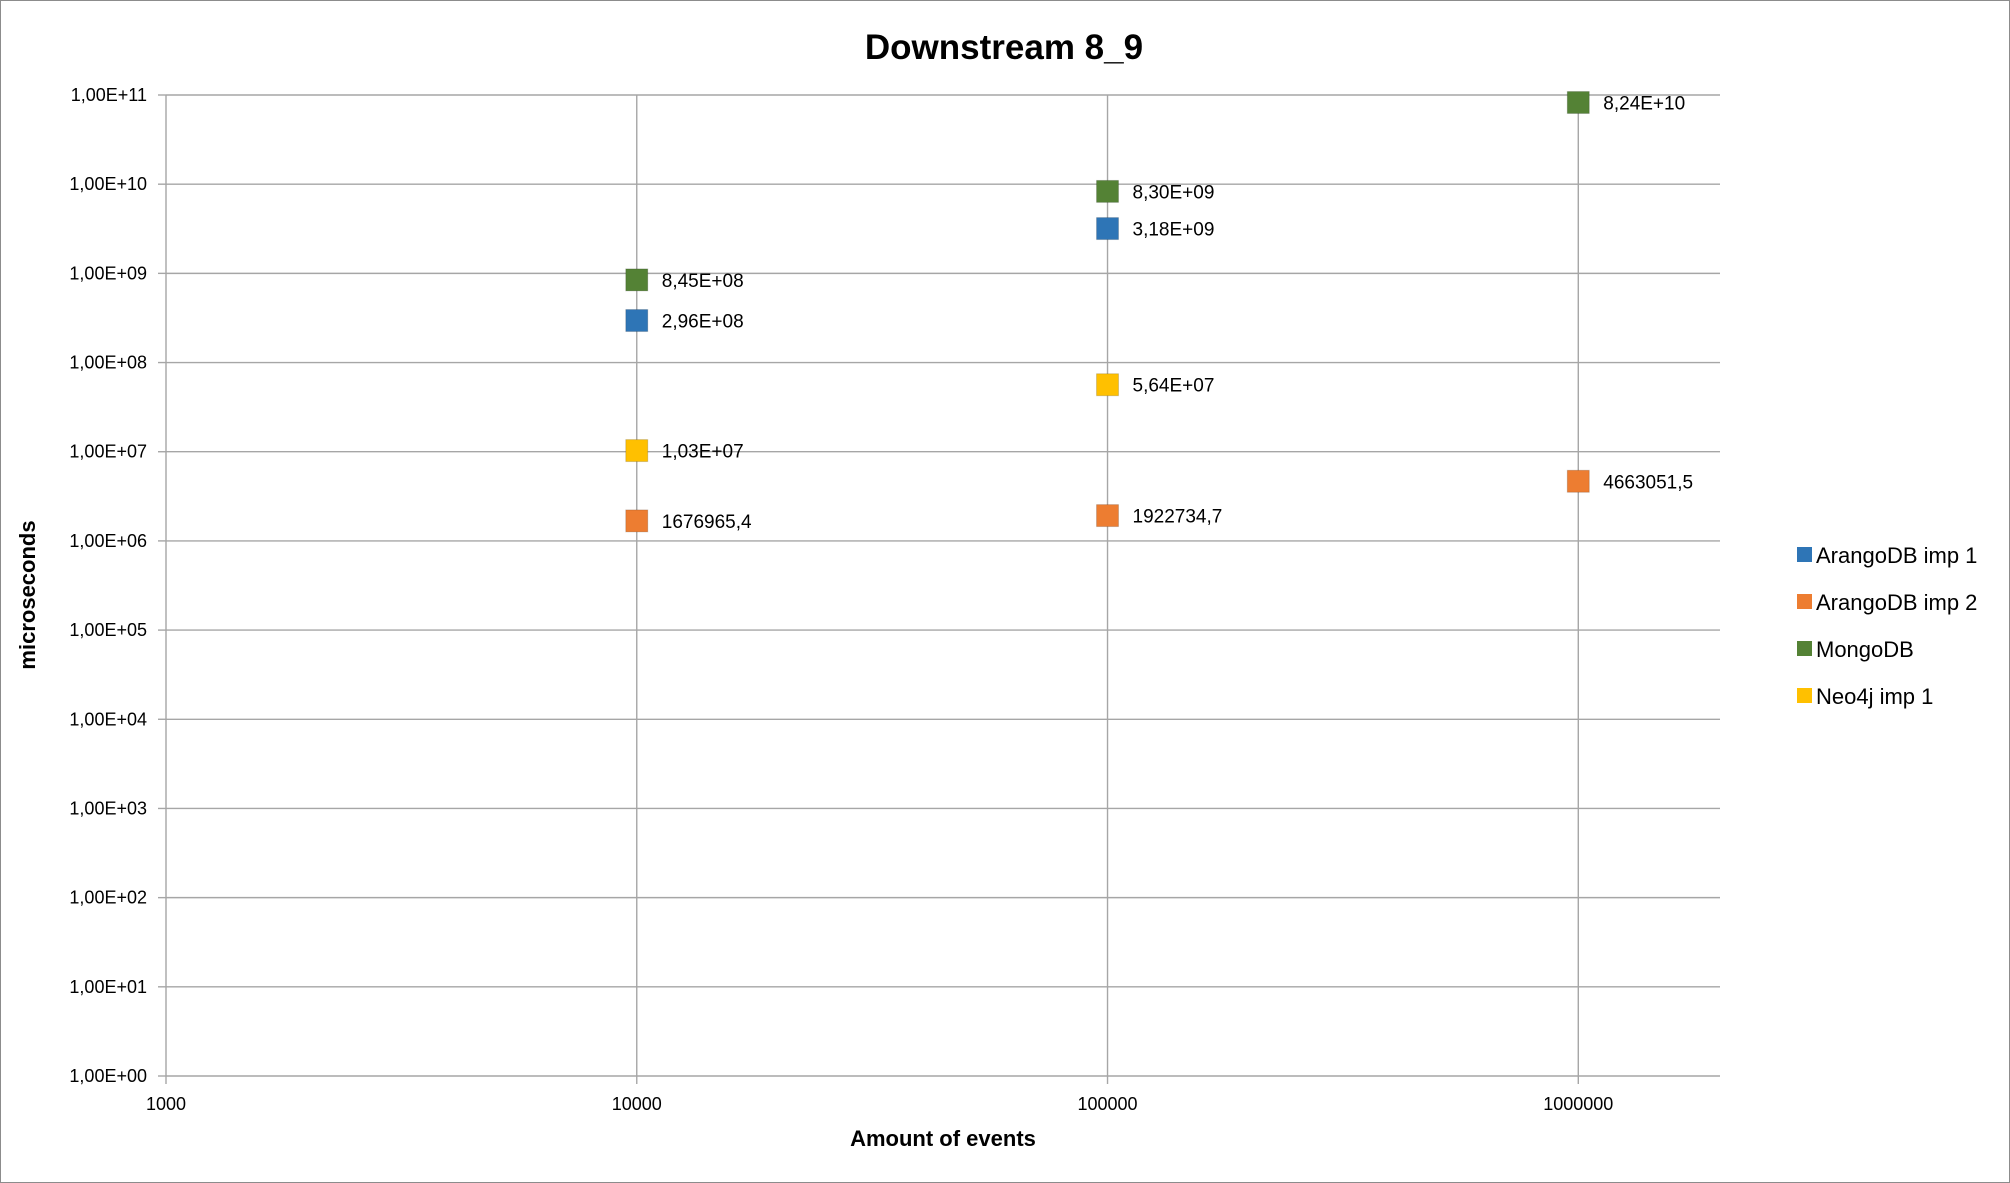 This screenshot has width=2010, height=1183. Describe the element at coordinates (1896, 555) in the screenshot. I see `legend-label: ArangoDB imp 1` at that location.